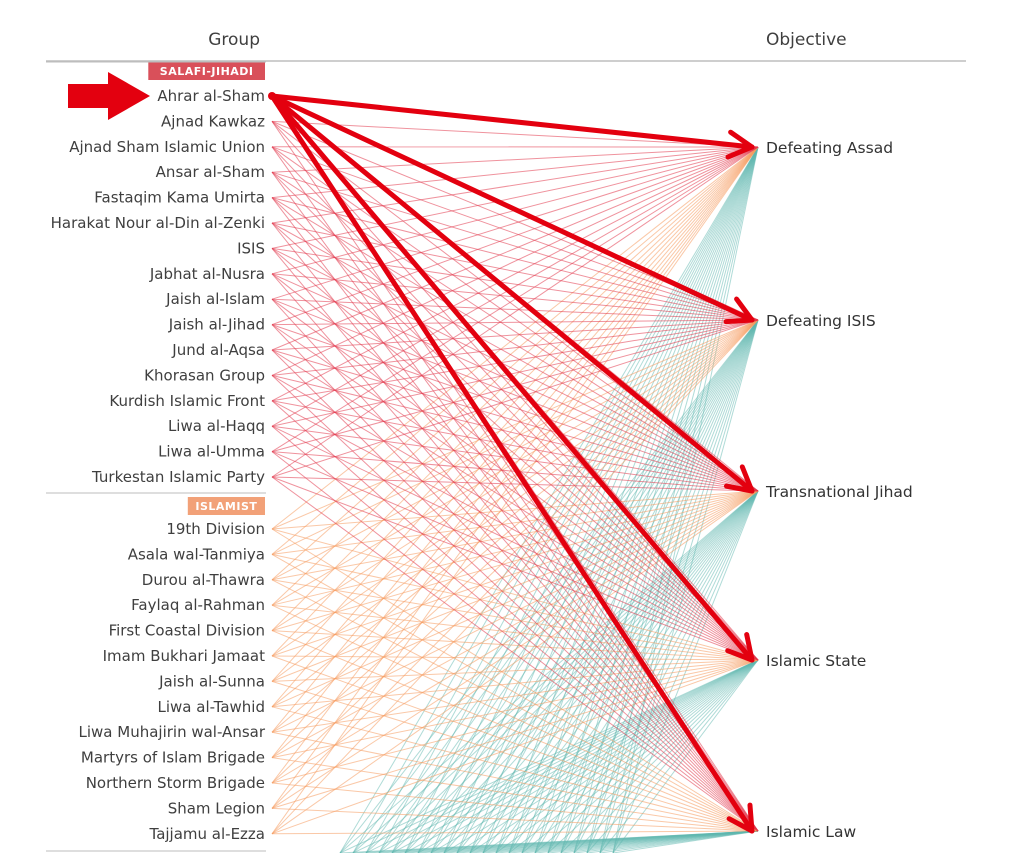 The image size is (1024, 853). Describe the element at coordinates (187, 401) in the screenshot. I see `group-label-kurdish-islamic-front: Kurdish Islamic Front` at that location.